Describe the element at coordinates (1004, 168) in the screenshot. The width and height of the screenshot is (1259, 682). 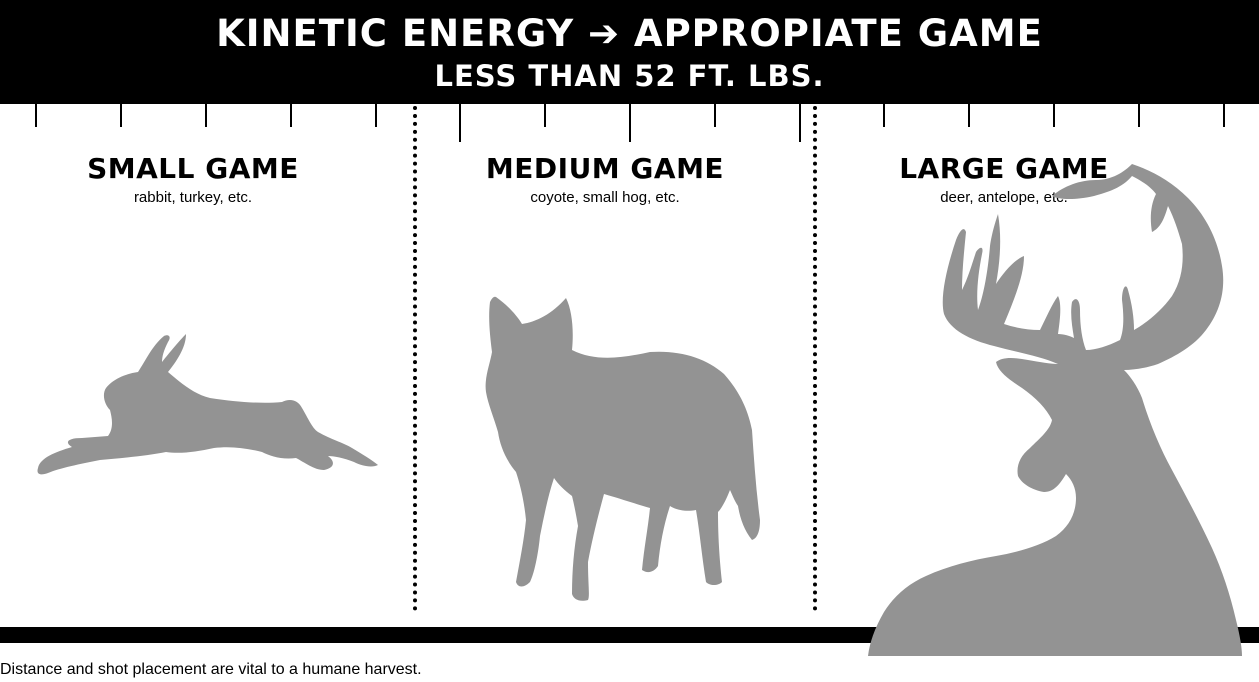
I see `category-title-large: LARGE GAME` at that location.